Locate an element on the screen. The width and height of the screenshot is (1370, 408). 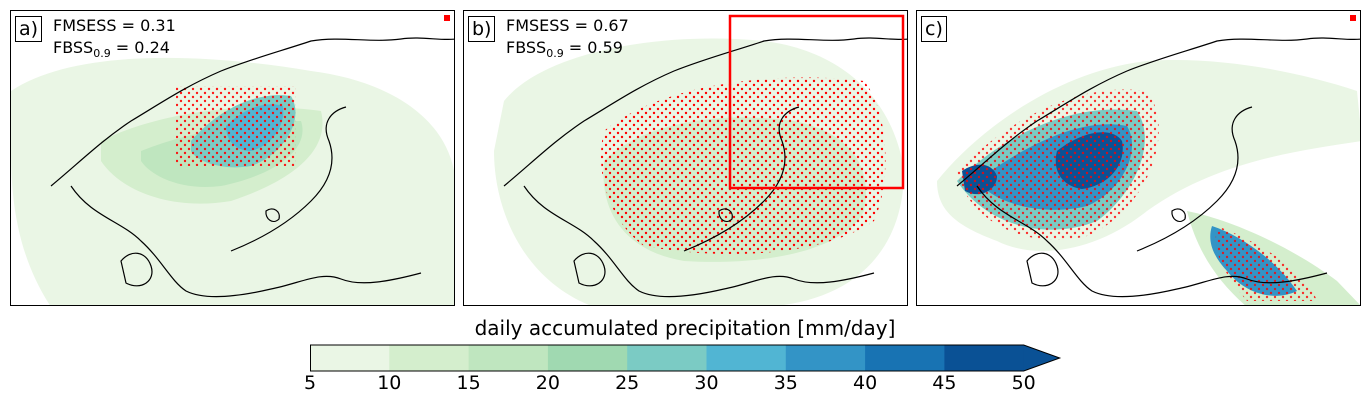
highlight-box is located at coordinates (816, 102).